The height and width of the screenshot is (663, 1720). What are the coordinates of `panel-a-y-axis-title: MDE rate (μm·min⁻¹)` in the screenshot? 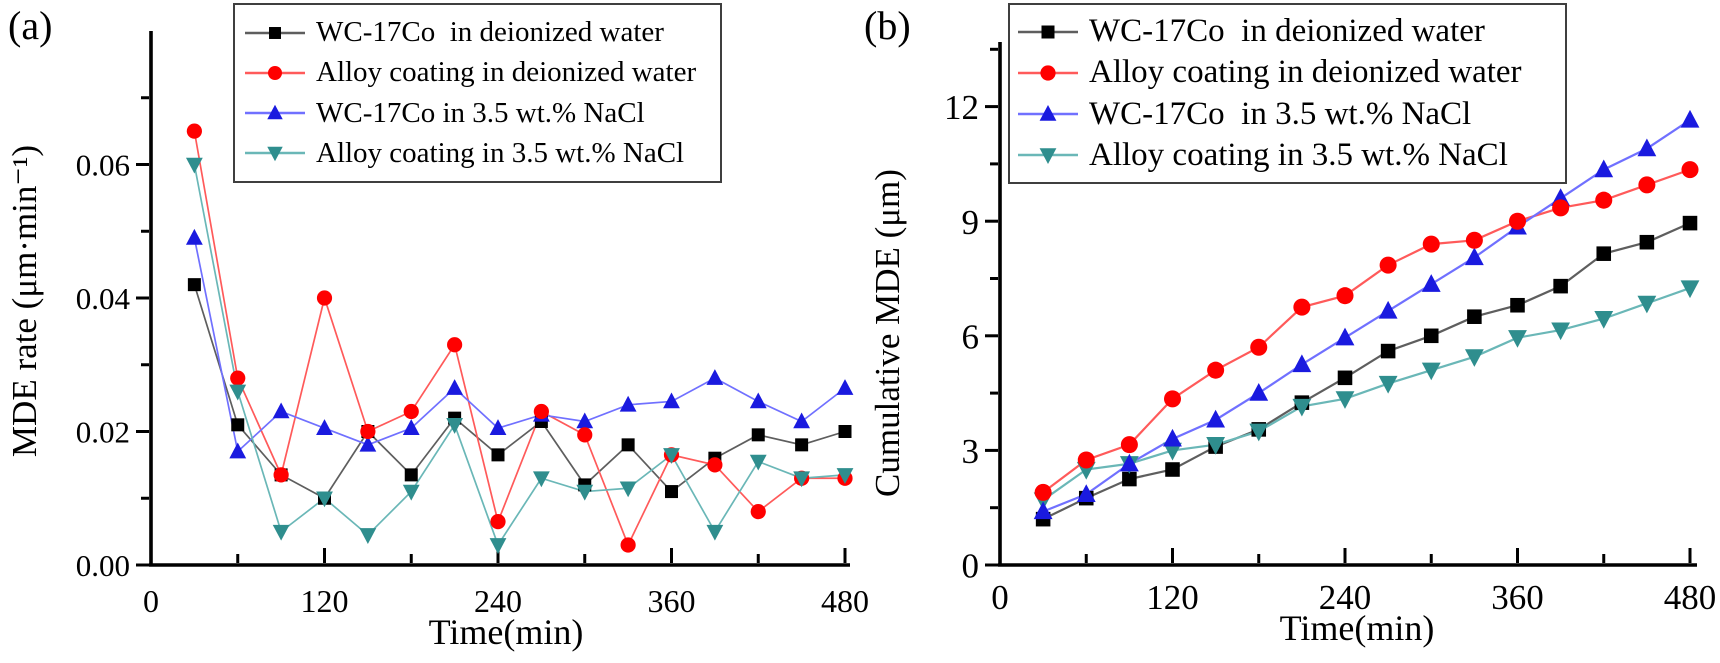 It's located at (24, 301).